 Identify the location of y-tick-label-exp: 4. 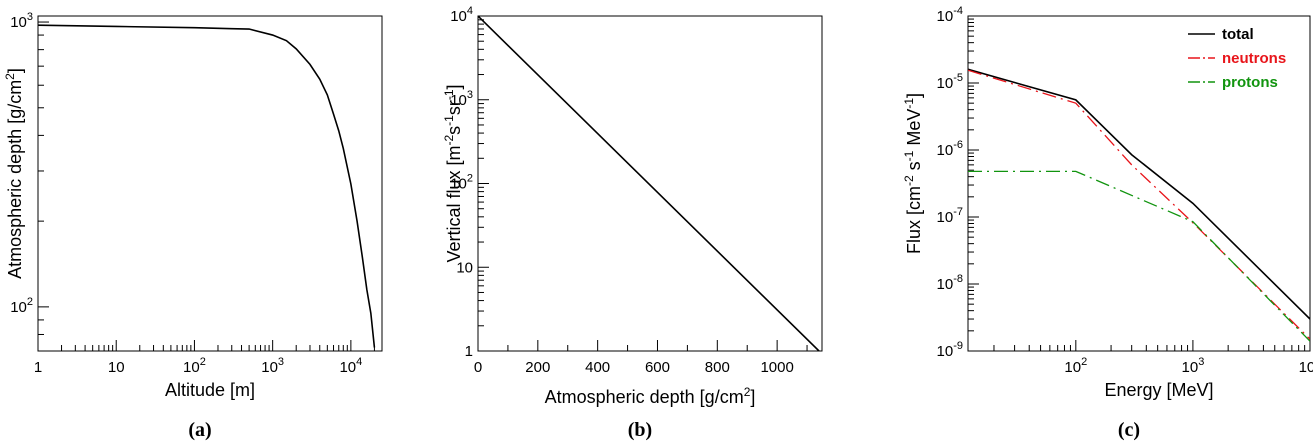
(470, 11).